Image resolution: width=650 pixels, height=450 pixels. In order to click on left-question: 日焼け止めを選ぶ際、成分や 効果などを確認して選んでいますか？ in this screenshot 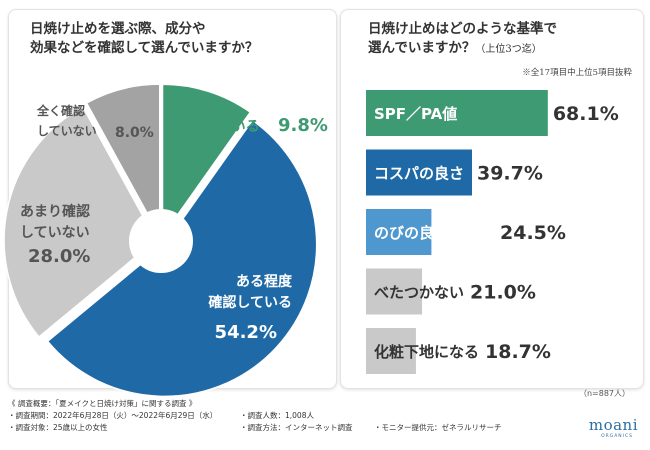, I will do `click(144, 39)`.